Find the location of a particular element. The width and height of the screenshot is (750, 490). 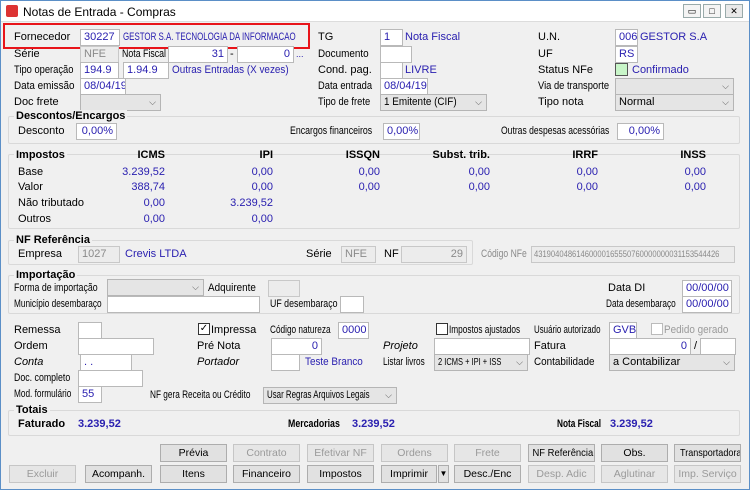

itens-button: Itens is located at coordinates (193, 474).